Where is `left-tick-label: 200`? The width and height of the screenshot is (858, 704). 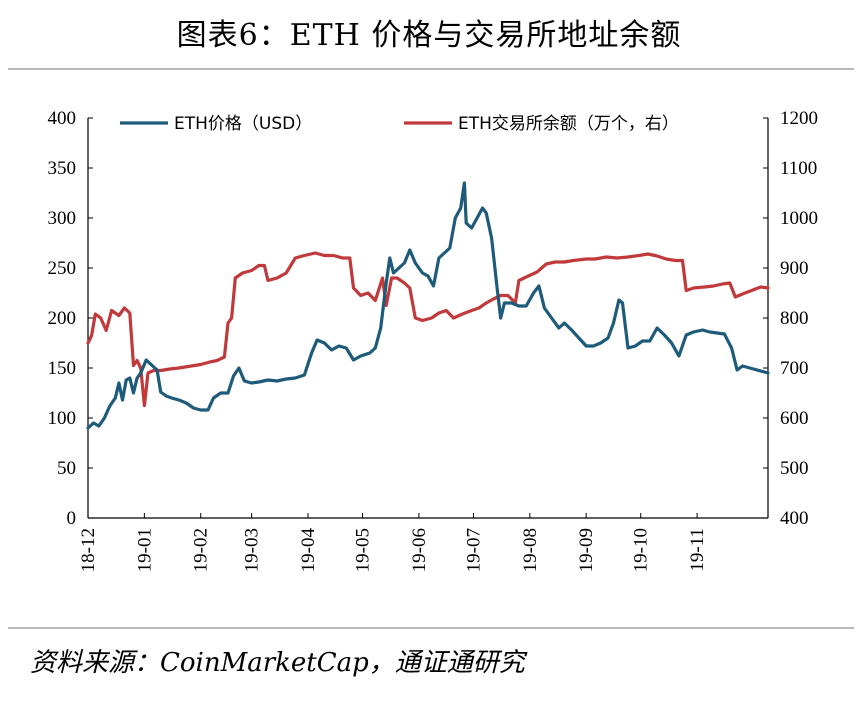
left-tick-label: 200 is located at coordinates (62, 318).